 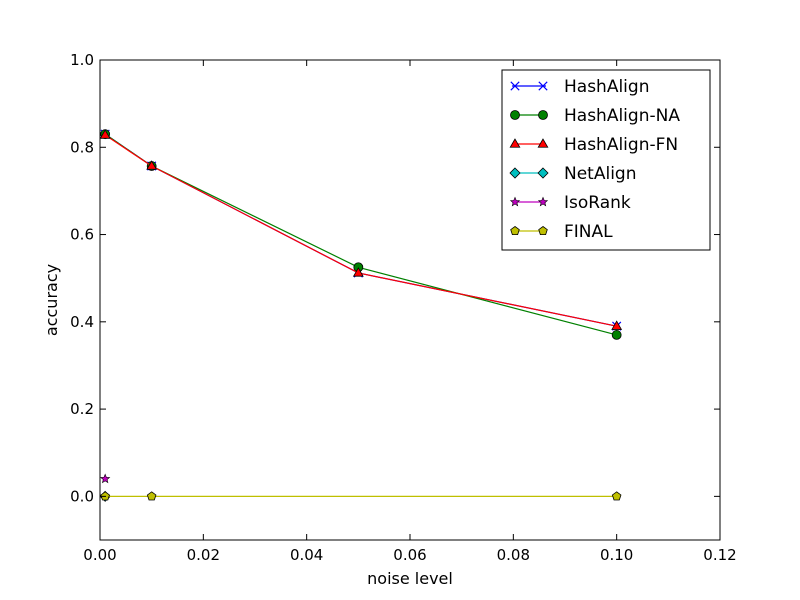 What do you see at coordinates (606, 87) in the screenshot?
I see `legend-label: HashAlign` at bounding box center [606, 87].